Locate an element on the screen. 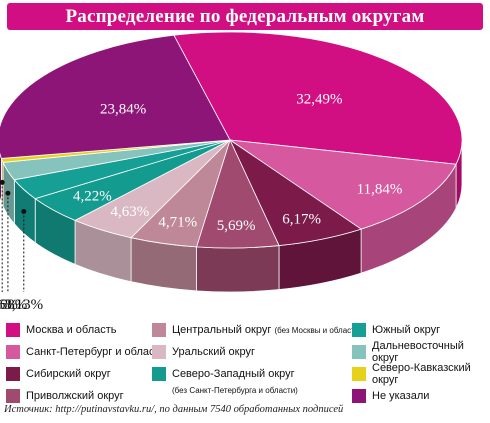 The height and width of the screenshot is (423, 490). callout-label: 0,6% is located at coordinates (9, 305).